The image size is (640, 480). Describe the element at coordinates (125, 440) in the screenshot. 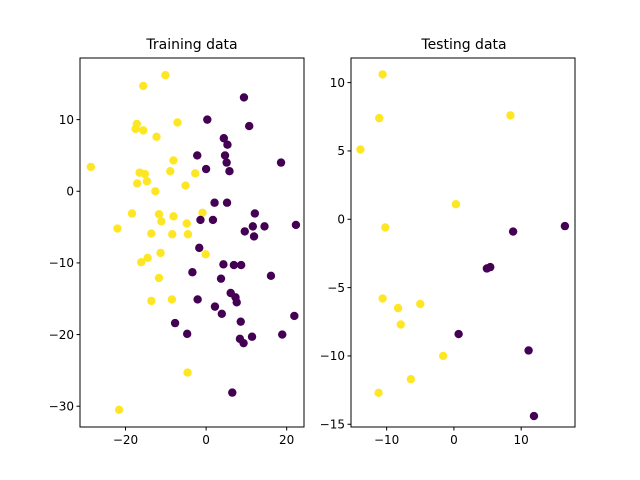

I see `training-x-tick-label: −20` at that location.